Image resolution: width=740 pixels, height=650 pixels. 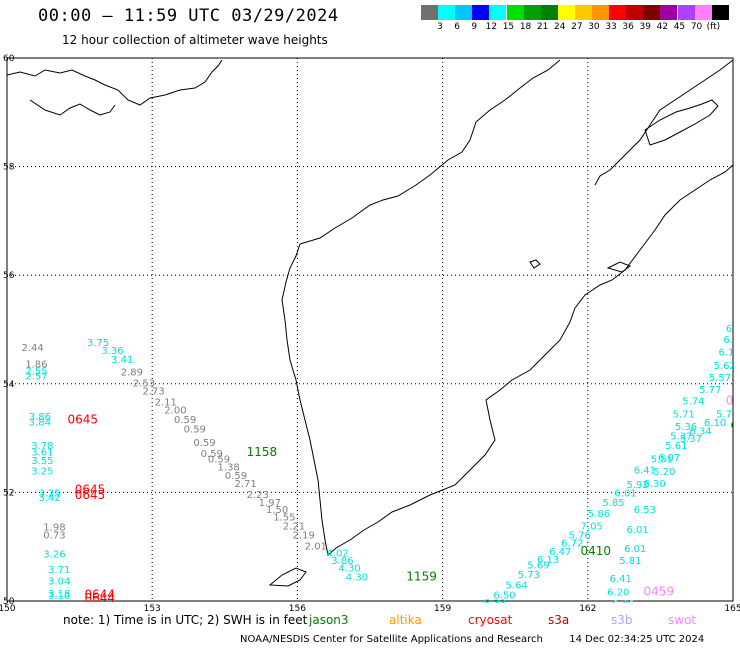 What do you see at coordinates (579, 536) in the screenshot?
I see `swh-value-cyan: 5.76` at bounding box center [579, 536].